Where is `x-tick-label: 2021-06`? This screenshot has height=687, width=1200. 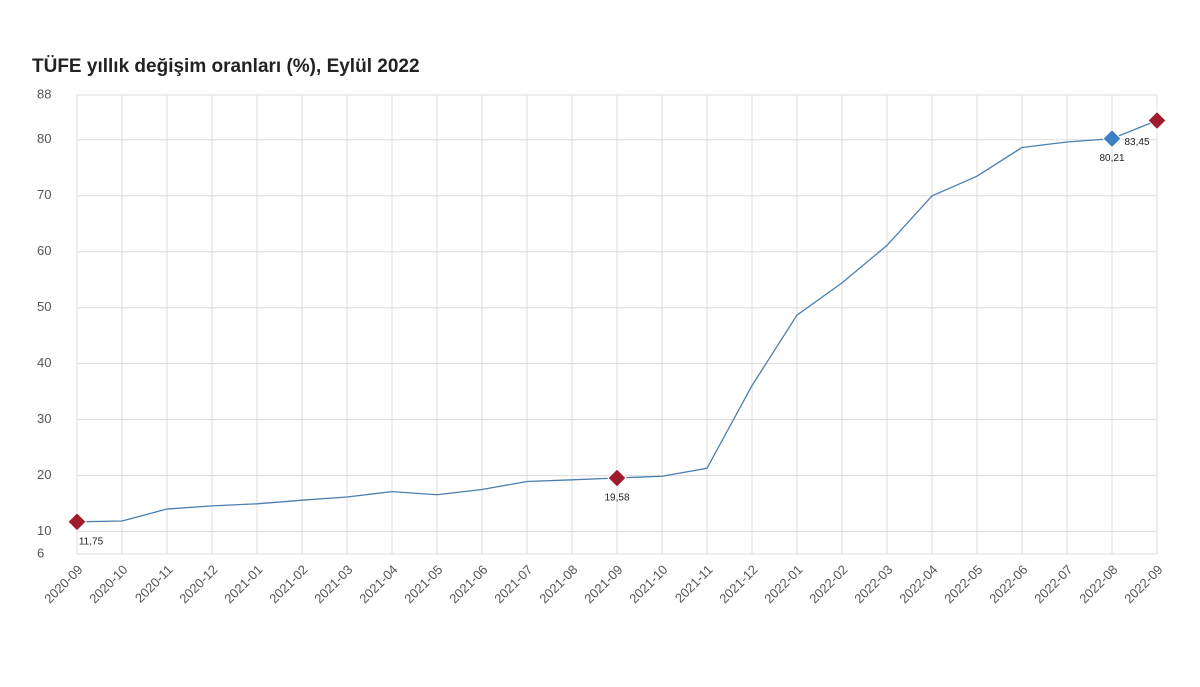 x-tick-label: 2021-06 is located at coordinates (468, 584).